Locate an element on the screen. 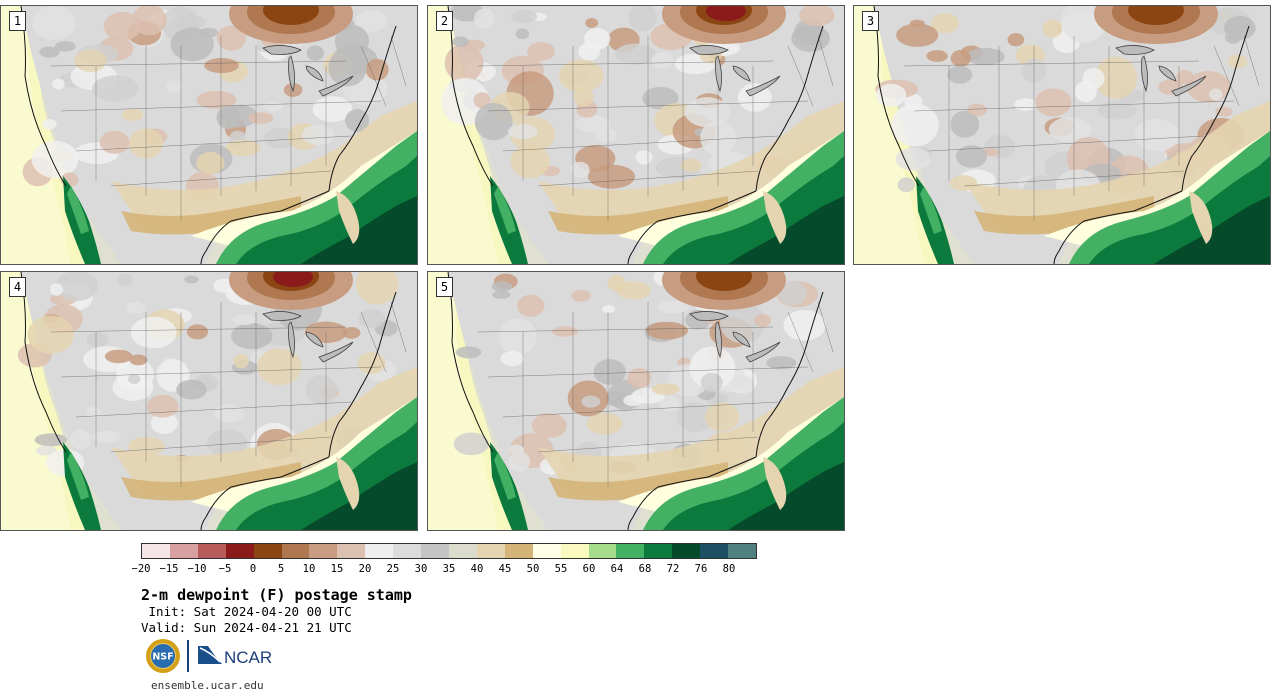 This screenshot has width=1280, height=696. colorbar-tick-label: 25 is located at coordinates (393, 569).